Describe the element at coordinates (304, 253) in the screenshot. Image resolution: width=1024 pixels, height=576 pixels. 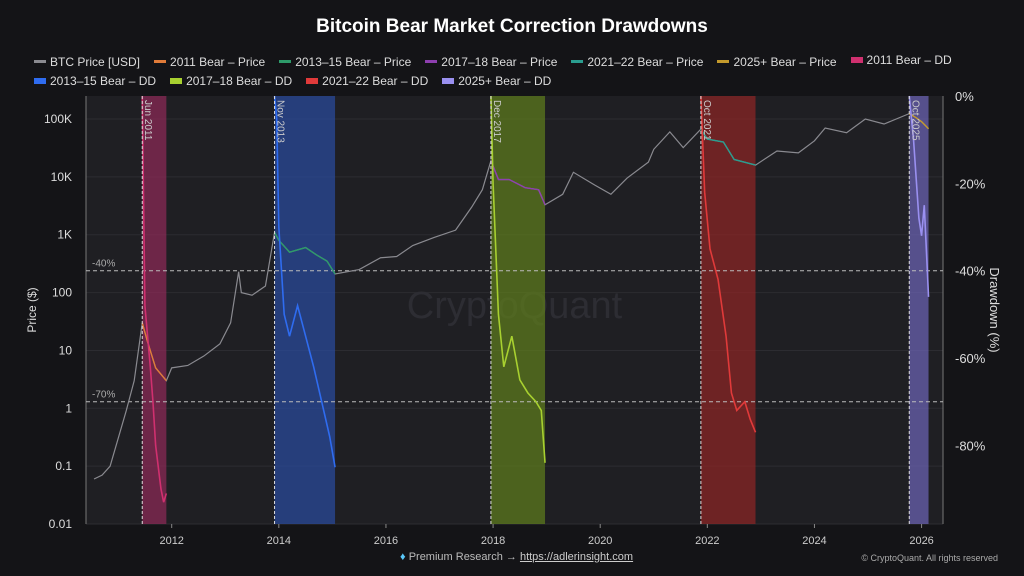
I see `bear-price-line-2013–15` at that location.